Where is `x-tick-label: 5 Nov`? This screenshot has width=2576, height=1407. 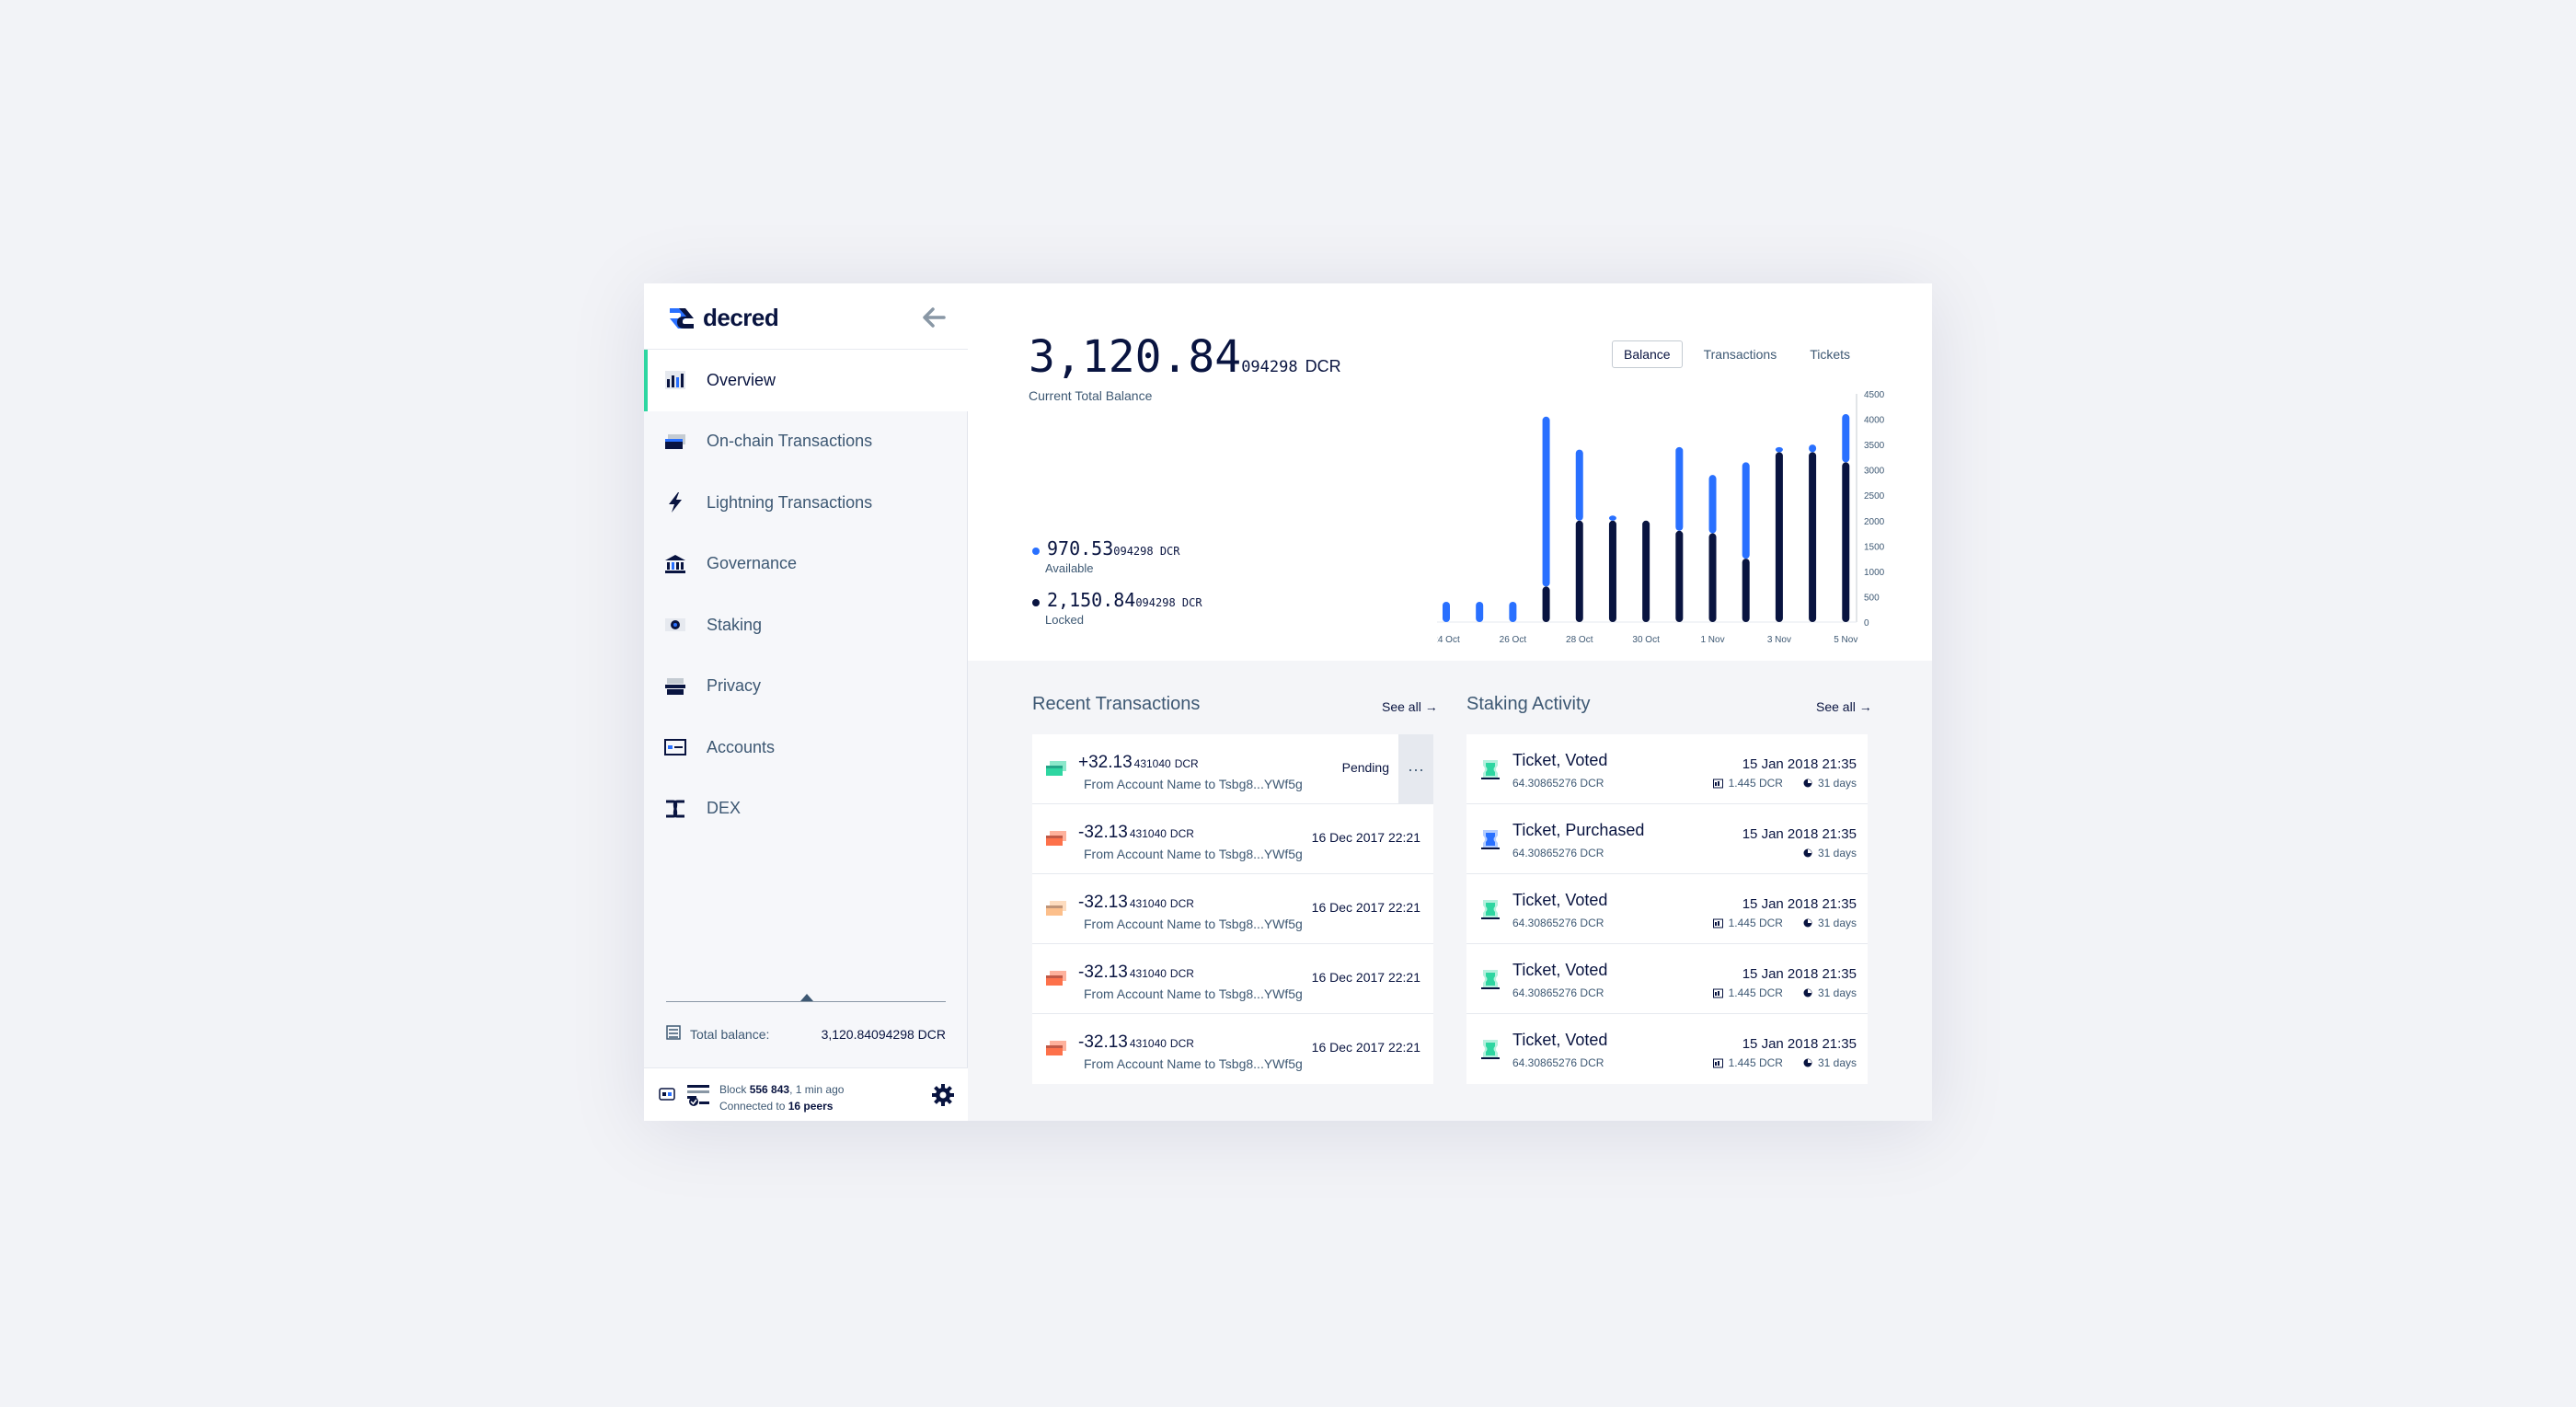
x-tick-label: 5 Nov is located at coordinates (1845, 640).